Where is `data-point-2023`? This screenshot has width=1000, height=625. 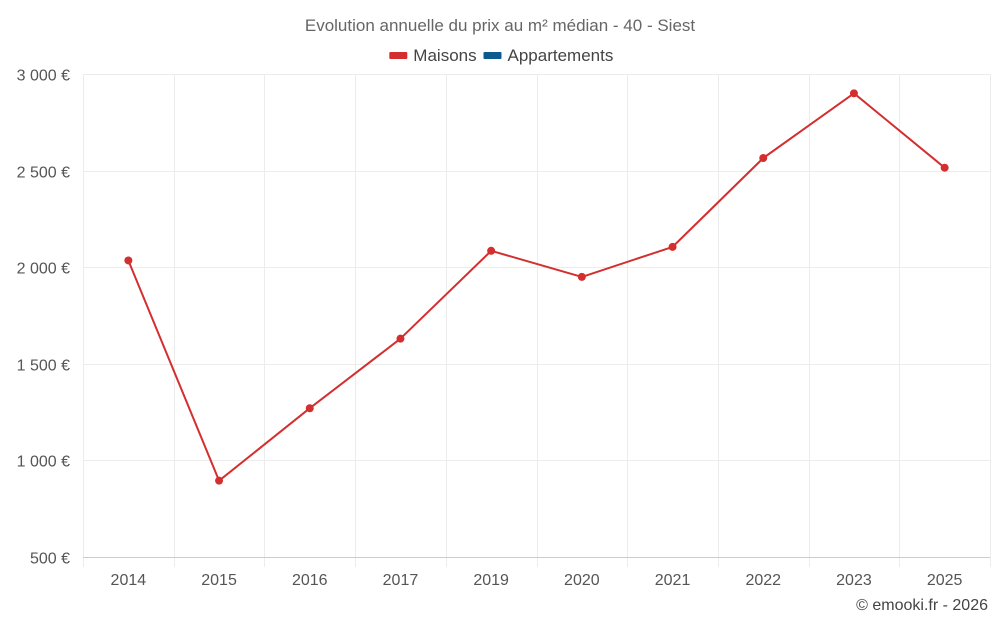 data-point-2023 is located at coordinates (853, 93).